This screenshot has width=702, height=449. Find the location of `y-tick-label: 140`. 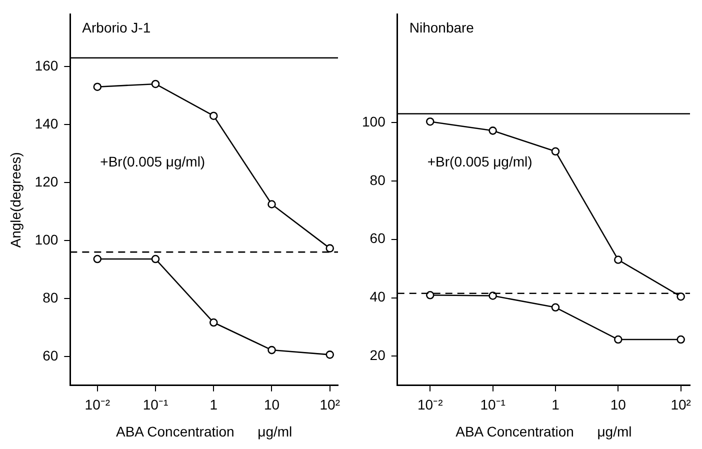

y-tick-label: 140 is located at coordinates (46, 123).